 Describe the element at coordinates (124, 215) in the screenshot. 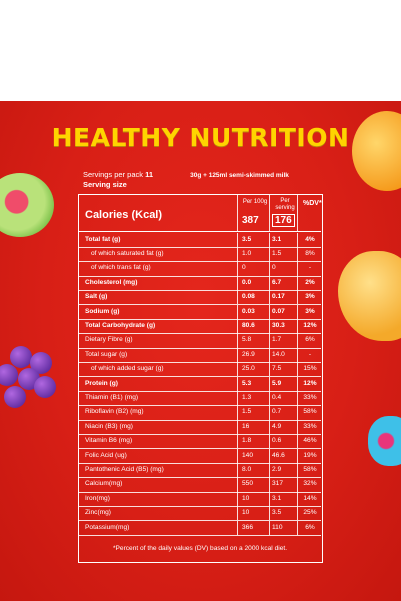

I see `calories-label: Calories (Kcal)` at that location.